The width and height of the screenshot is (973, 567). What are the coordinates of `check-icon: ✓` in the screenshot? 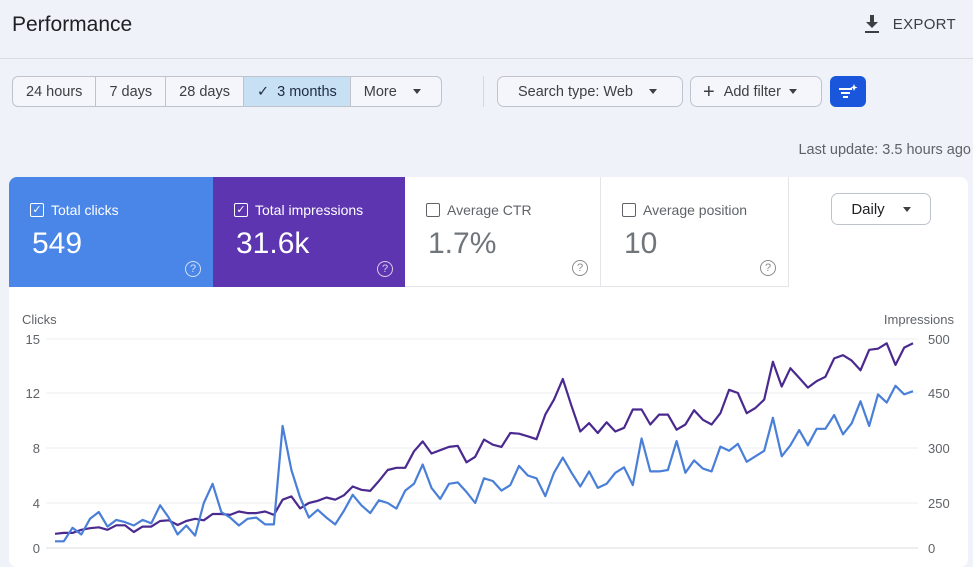 It's located at (263, 92).